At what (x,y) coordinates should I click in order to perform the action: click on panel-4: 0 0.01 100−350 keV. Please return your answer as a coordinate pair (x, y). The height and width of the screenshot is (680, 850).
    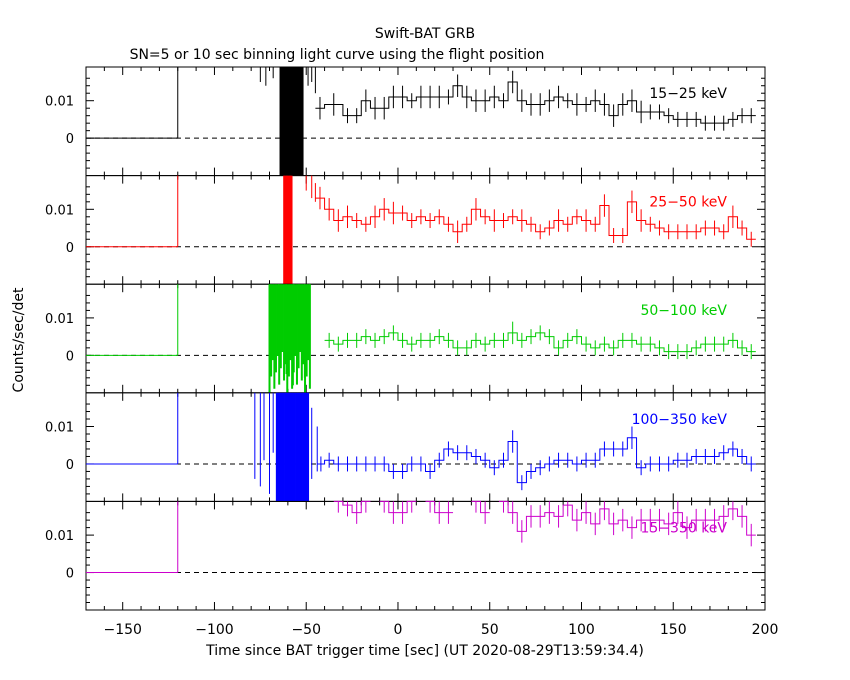
    Looking at the image, I should click on (405, 447).